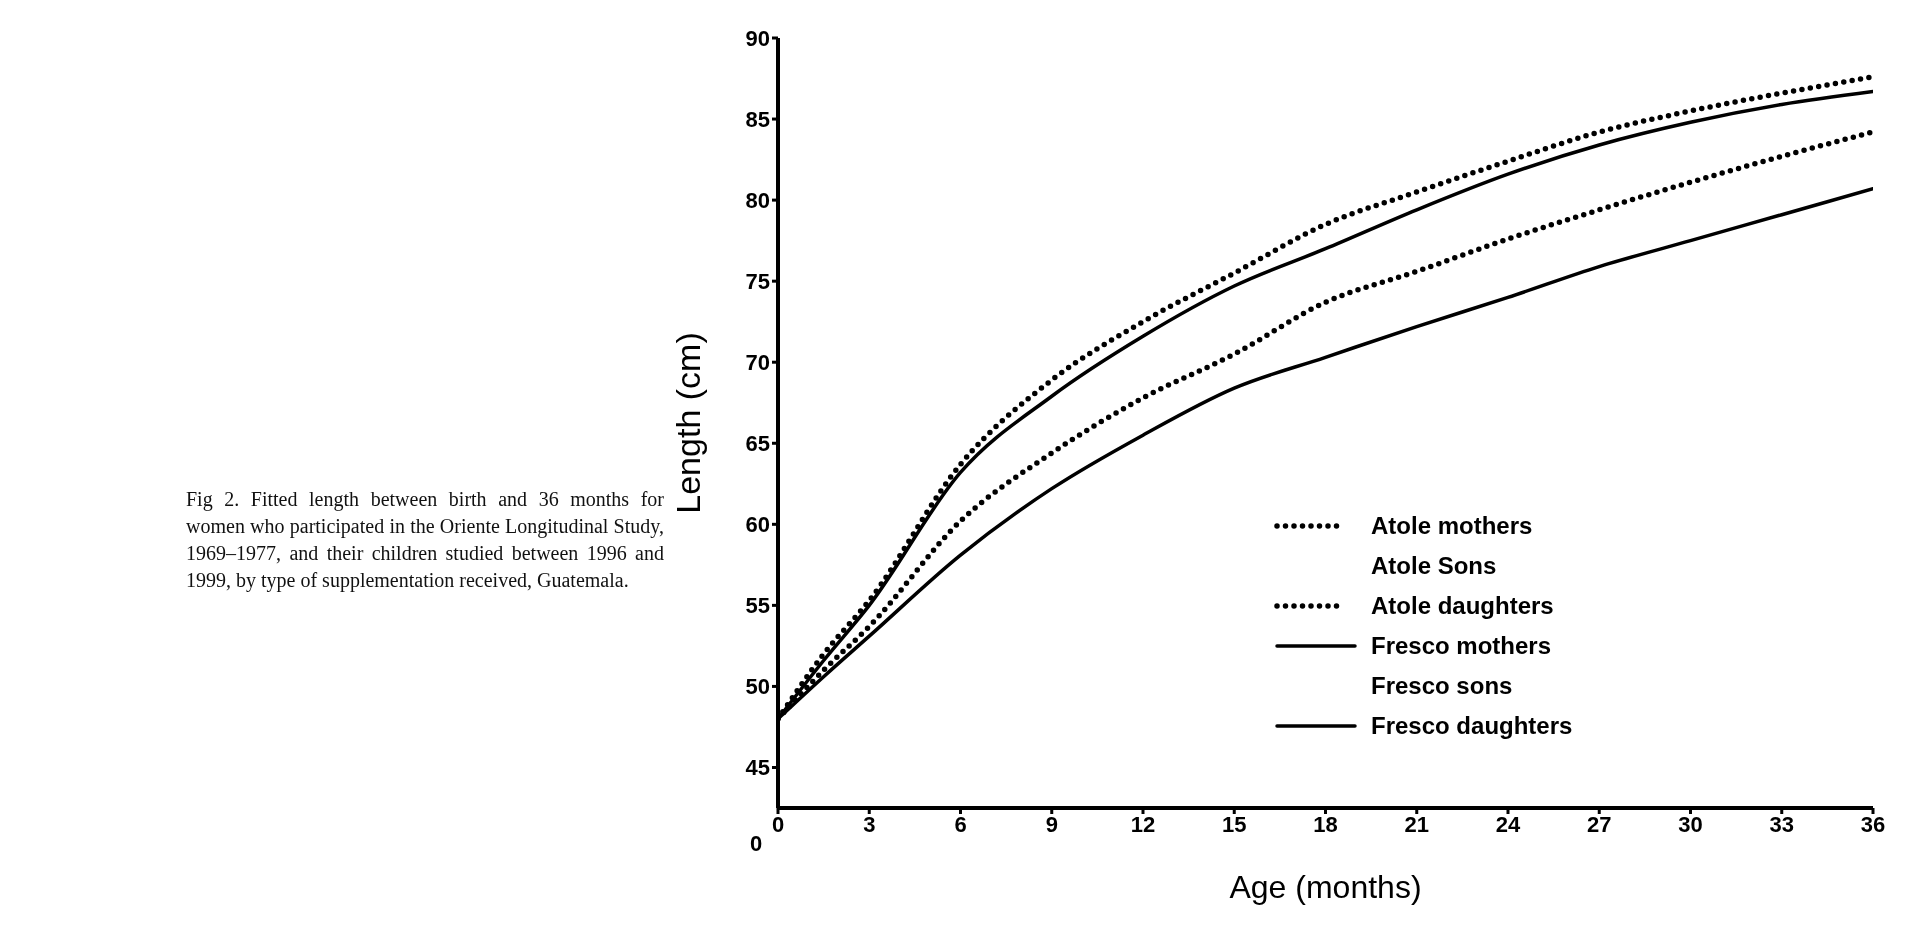 The height and width of the screenshot is (946, 1907). What do you see at coordinates (1873, 824) in the screenshot?
I see `x-tick-label: 36` at bounding box center [1873, 824].